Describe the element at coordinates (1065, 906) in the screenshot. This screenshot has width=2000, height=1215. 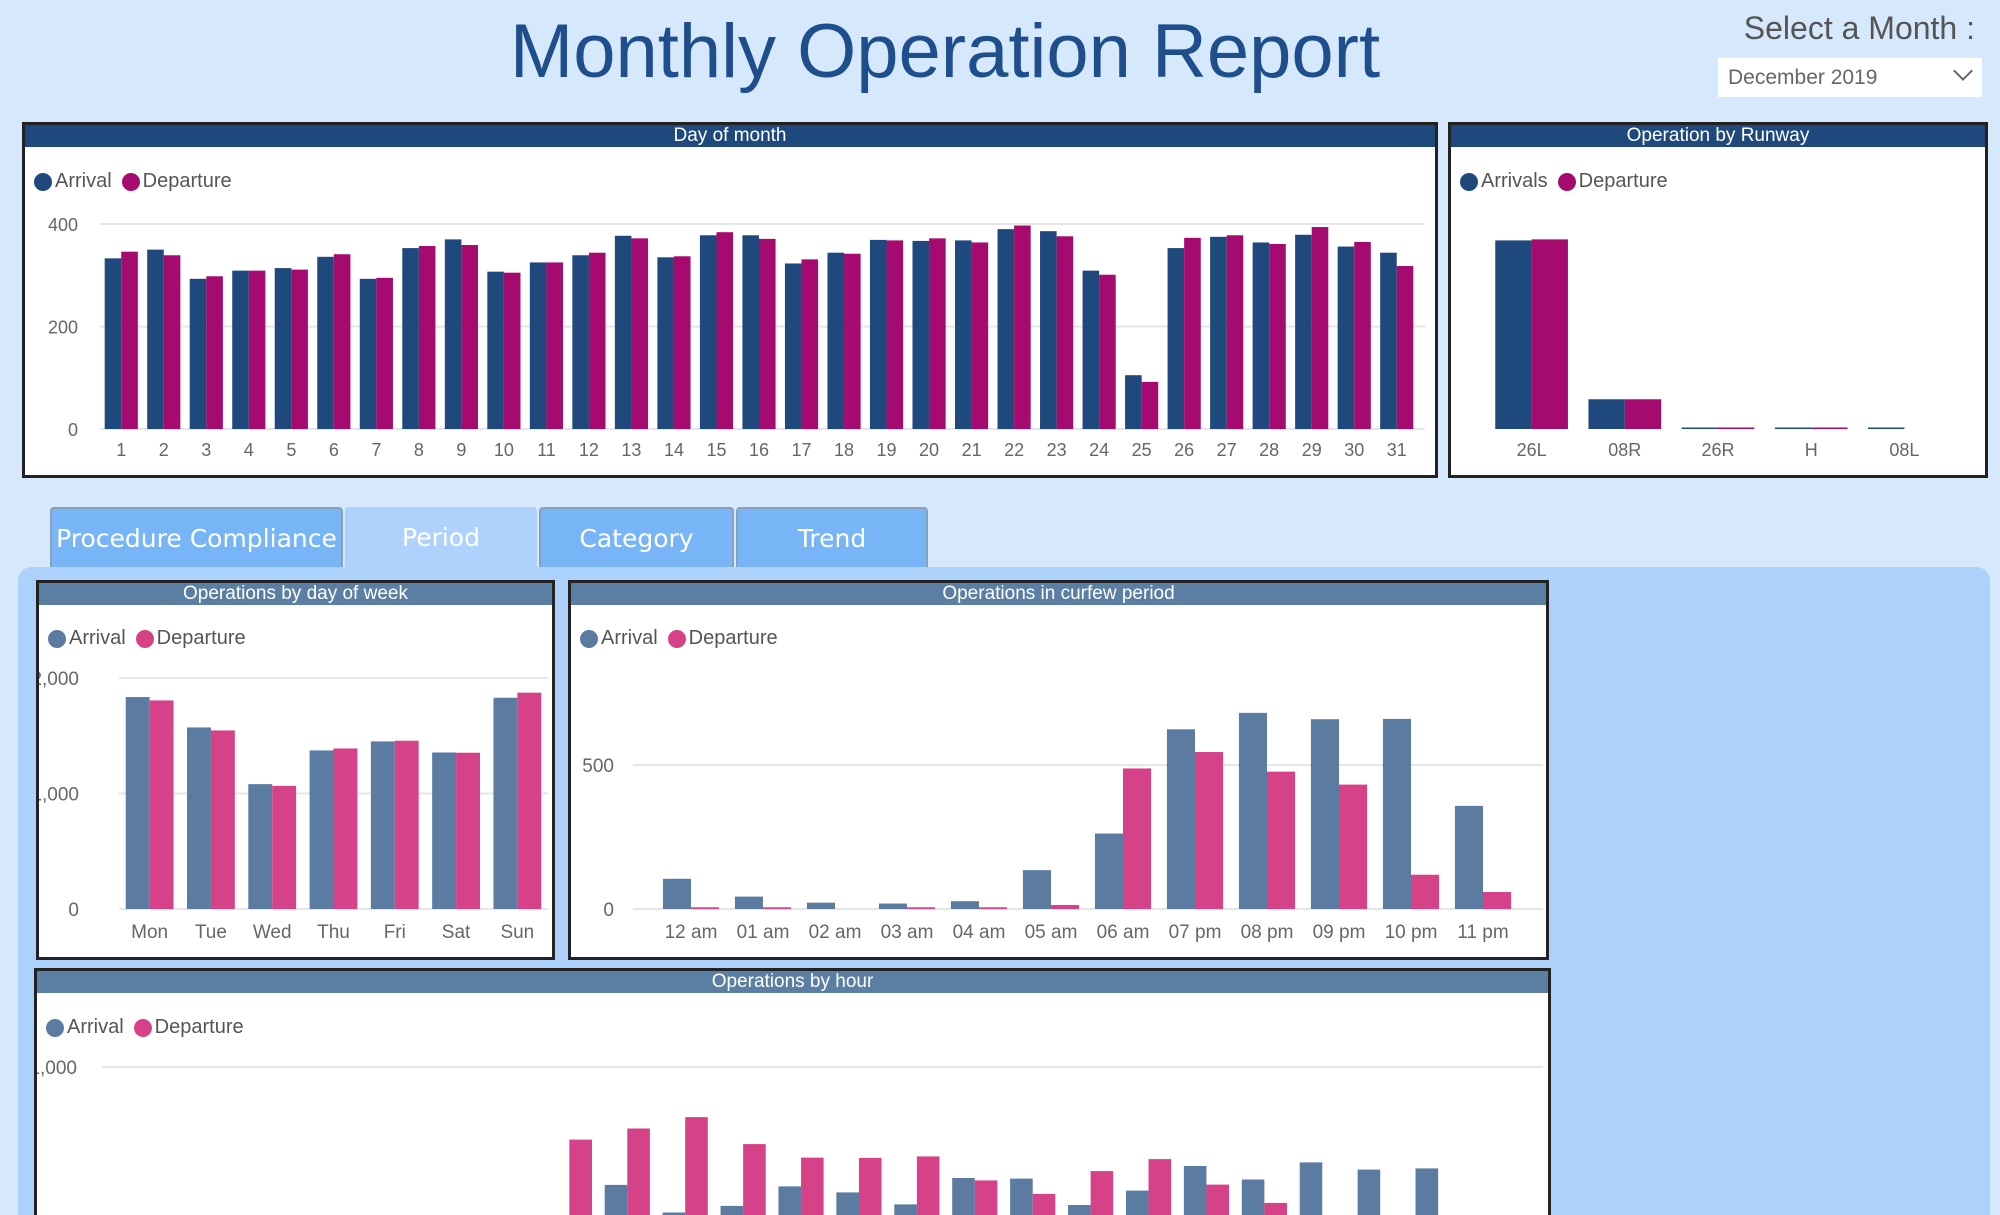
I see `bar-departure-05 am` at that location.